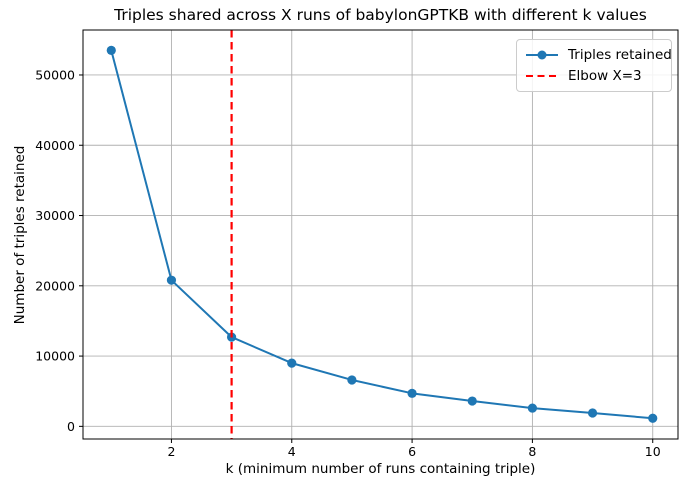 The height and width of the screenshot is (490, 690). What do you see at coordinates (55, 285) in the screenshot?
I see `y-tick-label: 20000` at bounding box center [55, 285].